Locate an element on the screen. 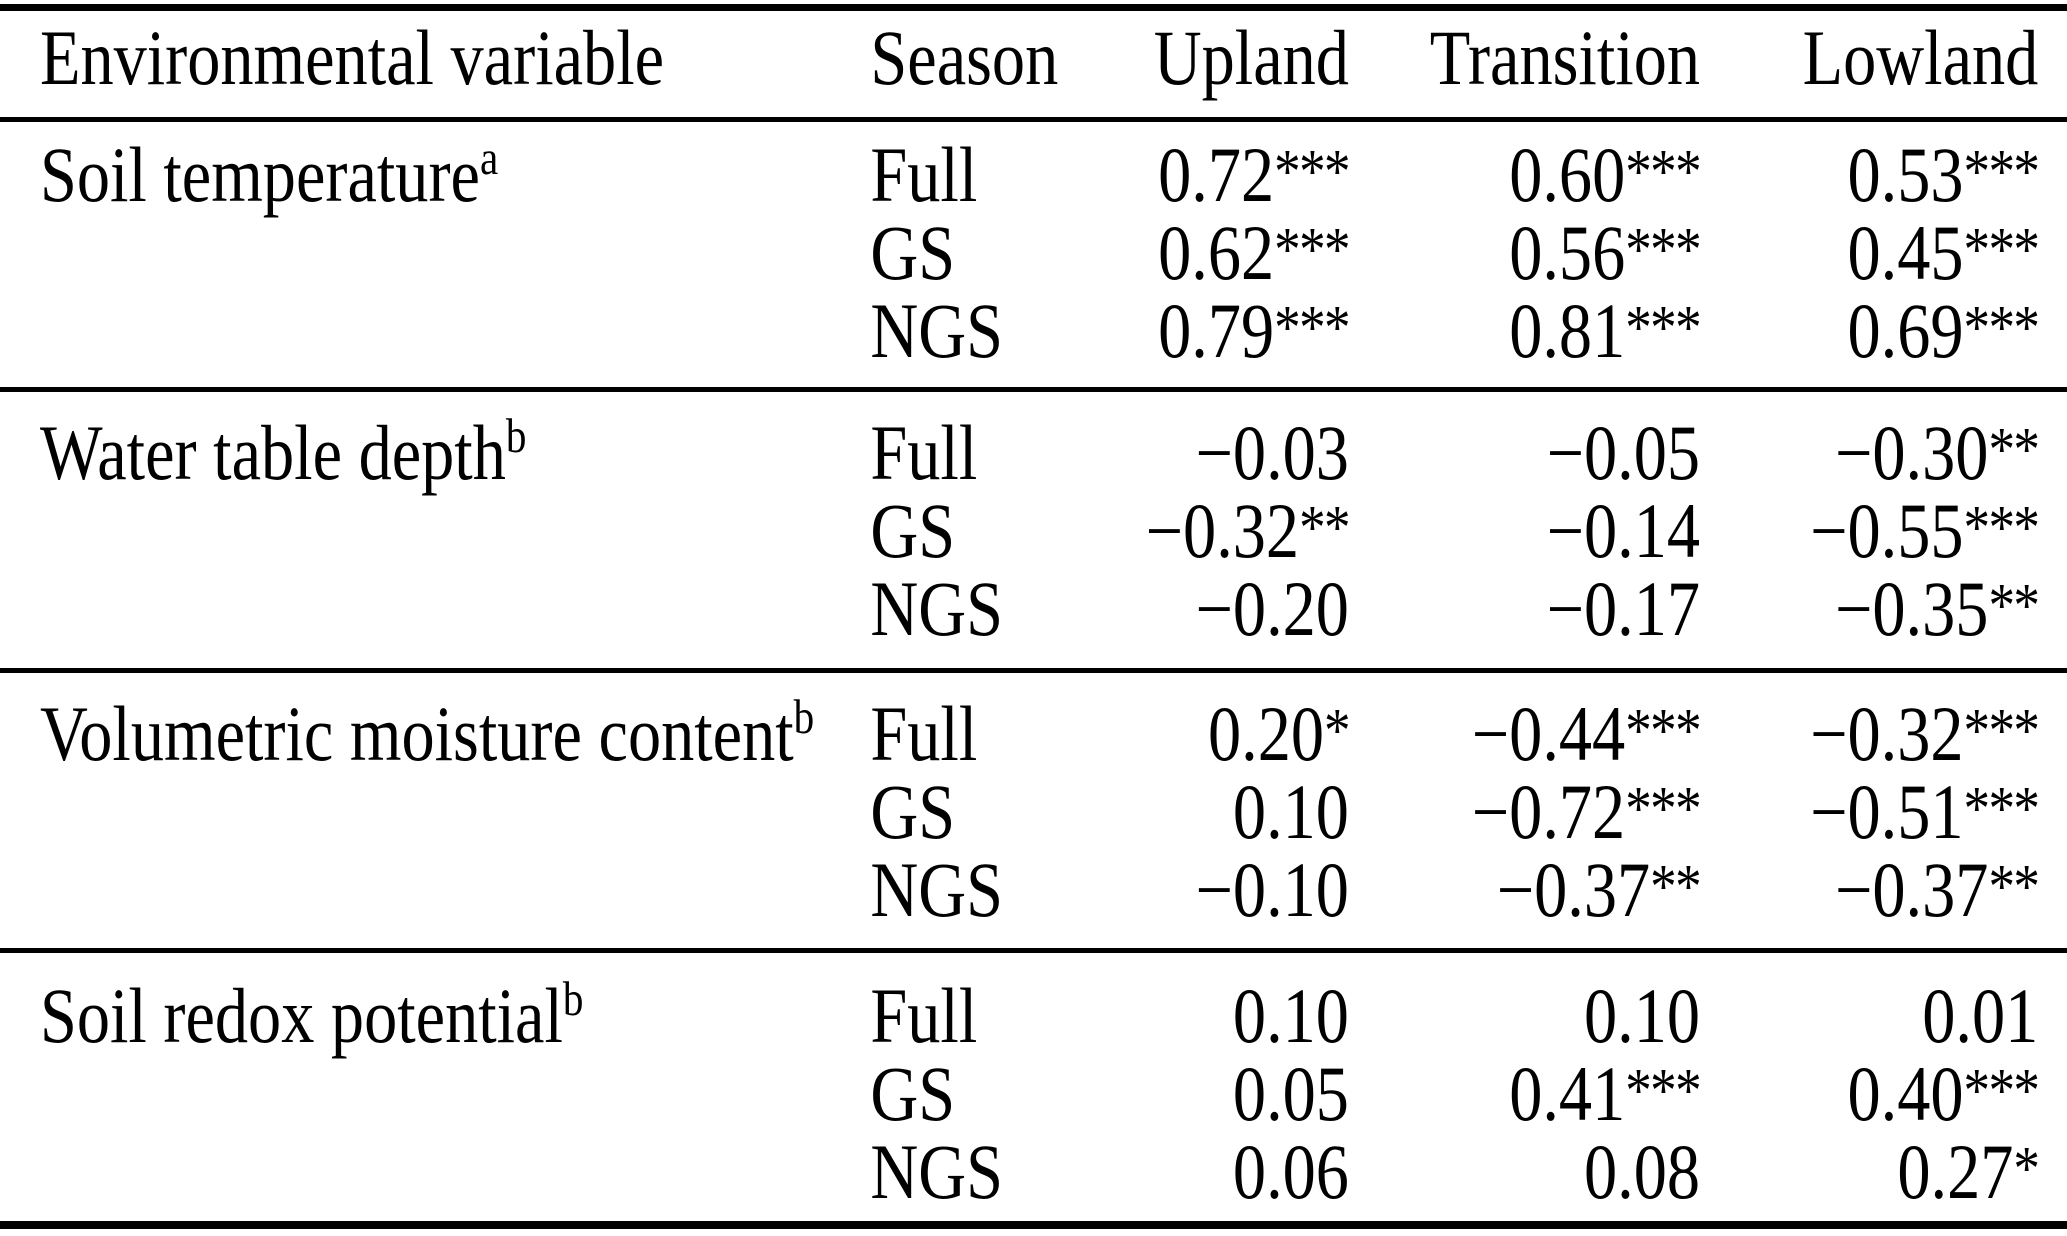  value: 0.62 is located at coordinates (1216, 252).